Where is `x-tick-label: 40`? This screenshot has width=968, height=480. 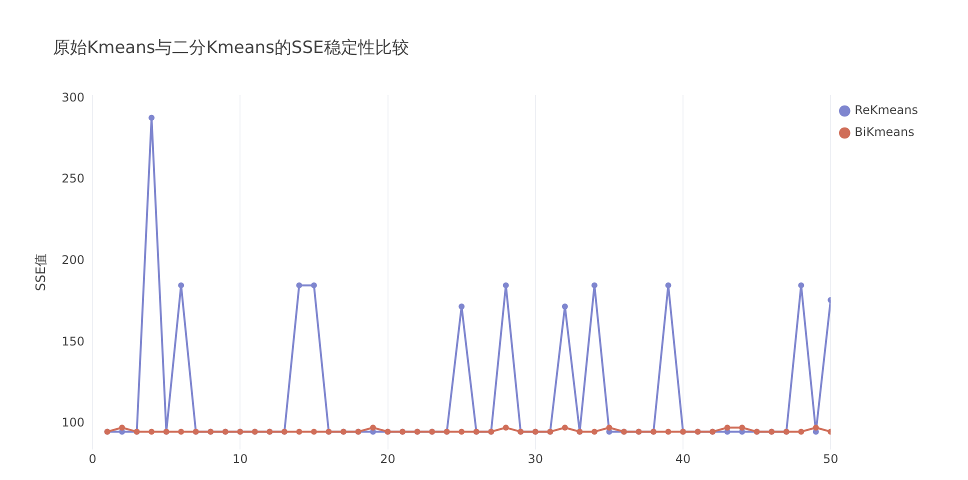 x-tick-label: 40 is located at coordinates (683, 459).